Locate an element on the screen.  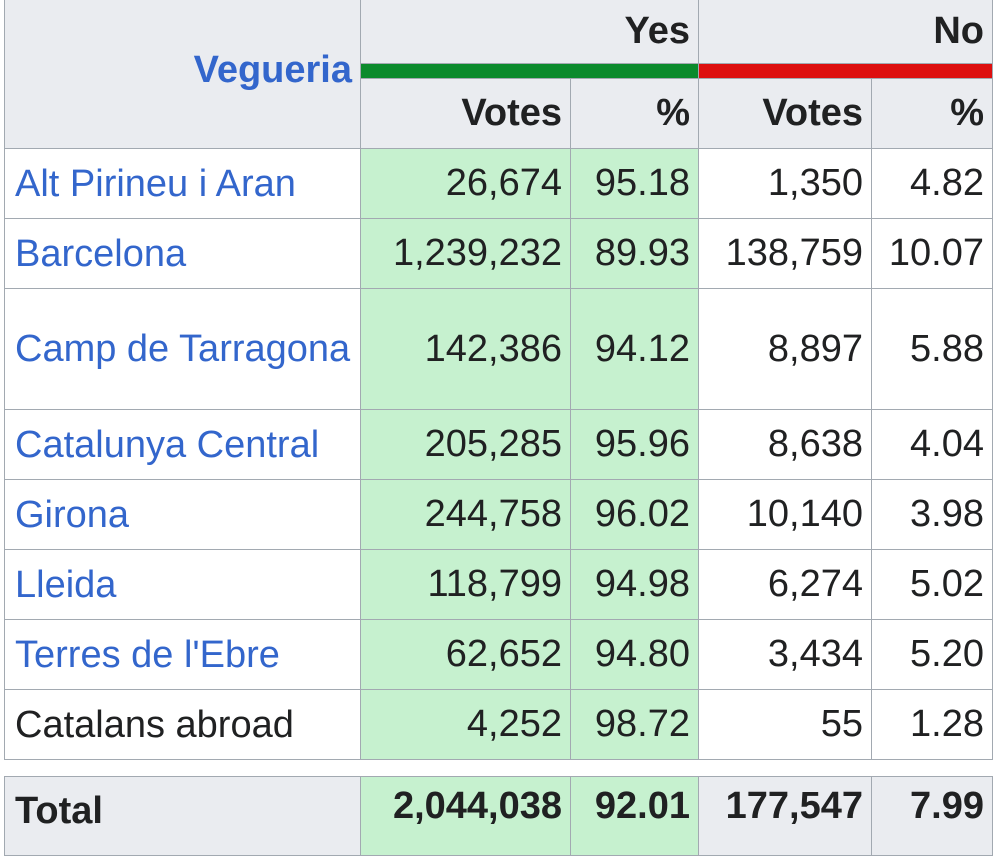
yes-pct-cell: 89.93 is located at coordinates (634, 253).